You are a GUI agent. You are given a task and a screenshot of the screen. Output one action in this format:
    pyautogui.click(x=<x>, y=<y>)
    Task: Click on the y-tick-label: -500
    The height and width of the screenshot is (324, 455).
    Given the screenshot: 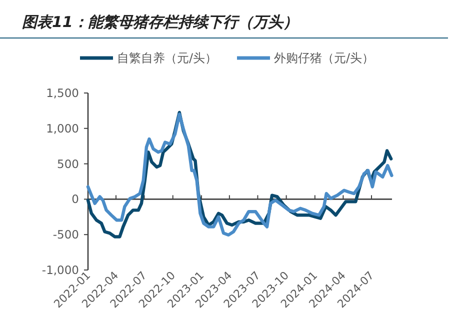 What is the action you would take?
    pyautogui.click(x=65, y=235)
    